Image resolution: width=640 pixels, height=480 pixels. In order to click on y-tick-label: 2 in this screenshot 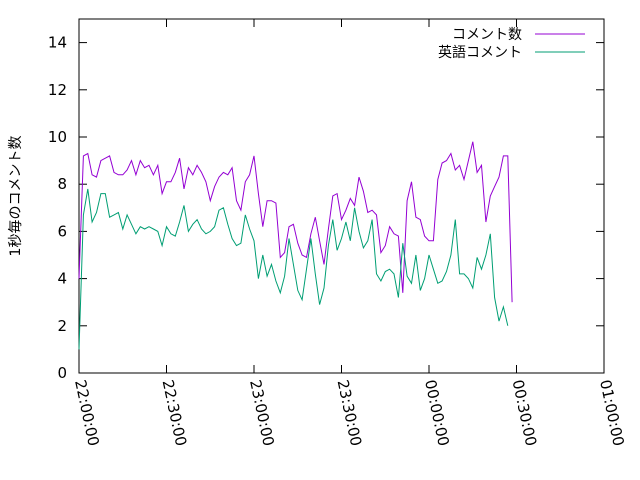, I will do `click(62, 326)`.